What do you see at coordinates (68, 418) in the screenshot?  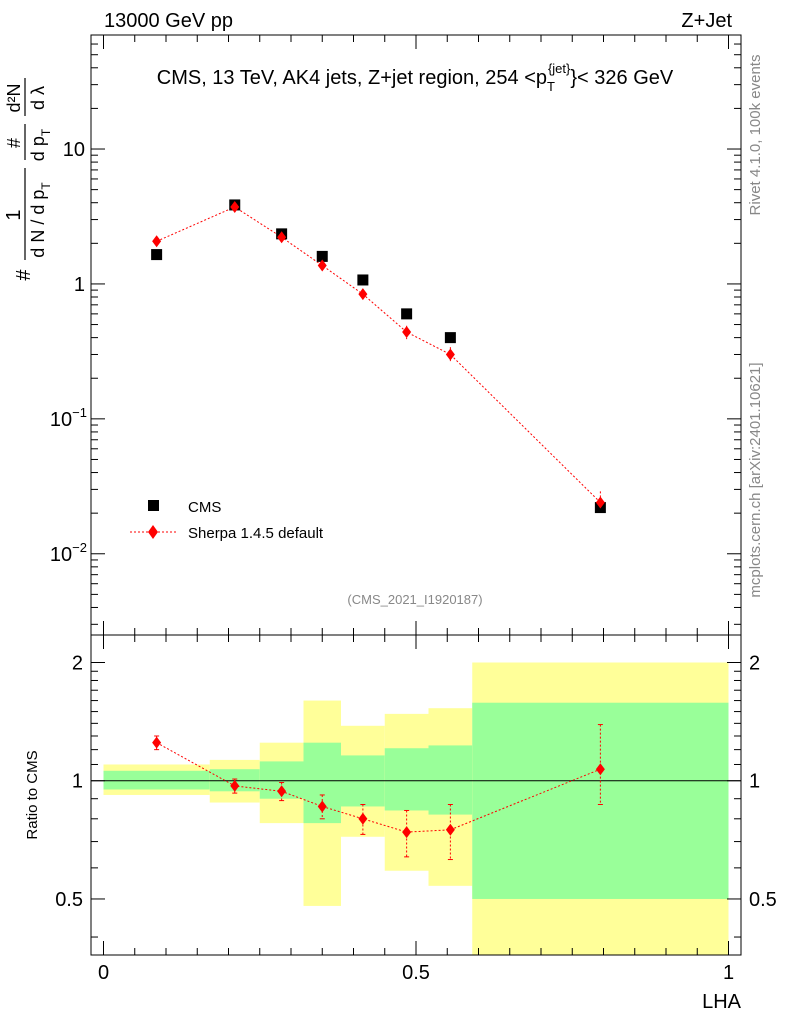 I see `main-ytick-label: 10⁻¹` at bounding box center [68, 418].